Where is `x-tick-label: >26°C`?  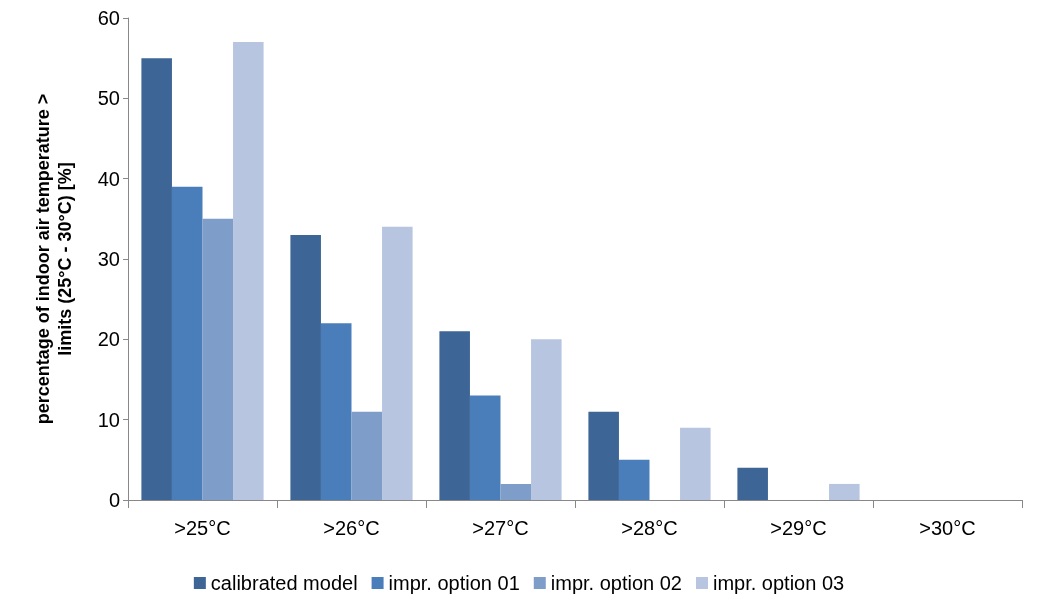 x-tick-label: >26°C is located at coordinates (351, 528).